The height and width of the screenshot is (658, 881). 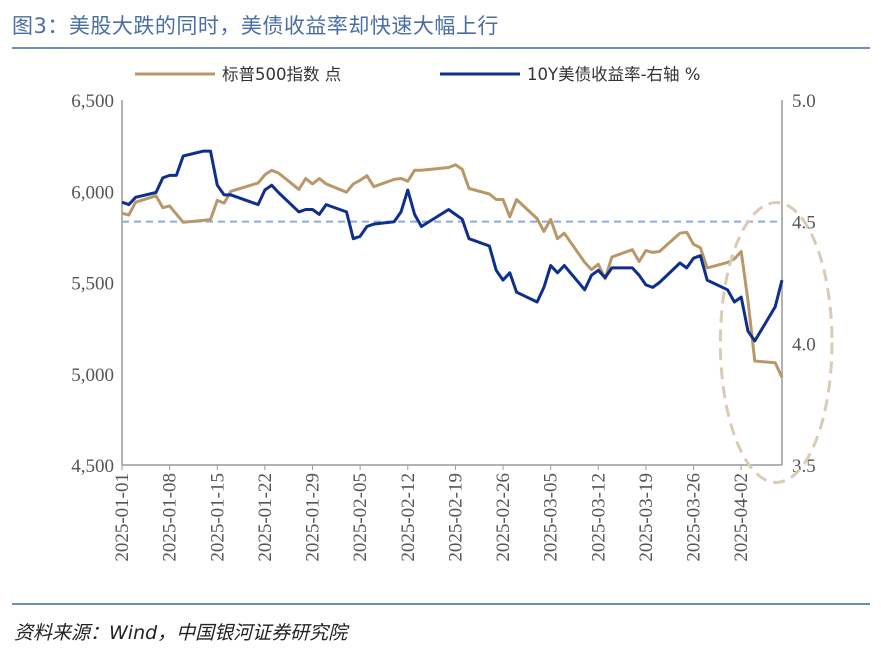 I want to click on x-tick-label: 2025-02-05, so click(x=360, y=517).